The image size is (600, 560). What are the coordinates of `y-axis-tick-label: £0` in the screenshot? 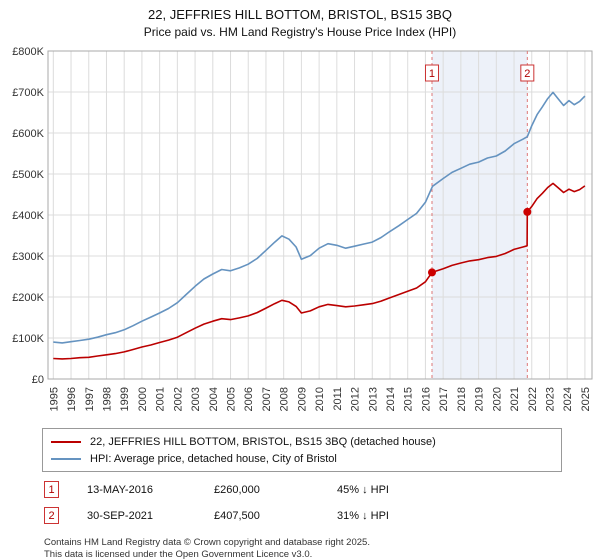 It's located at (38, 380).